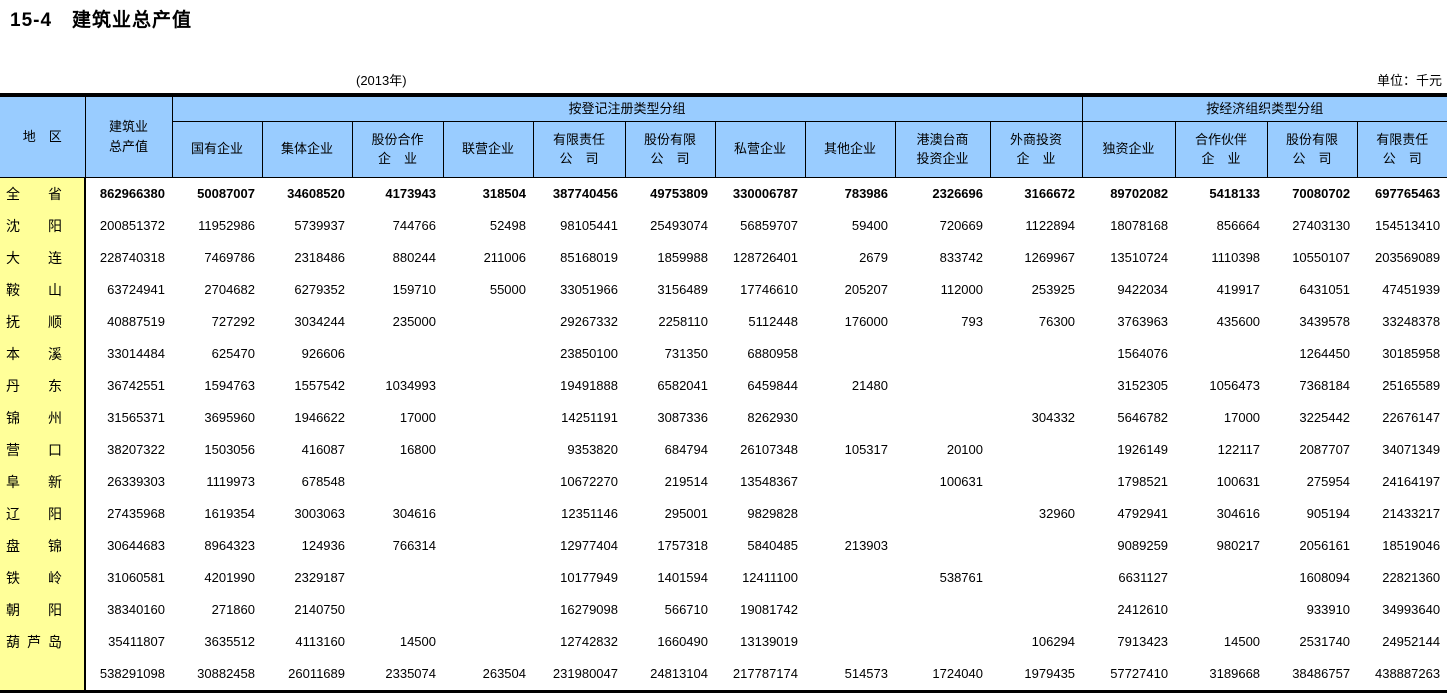  Describe the element at coordinates (414, 225) in the screenshot. I see `value-cell: 744766` at that location.